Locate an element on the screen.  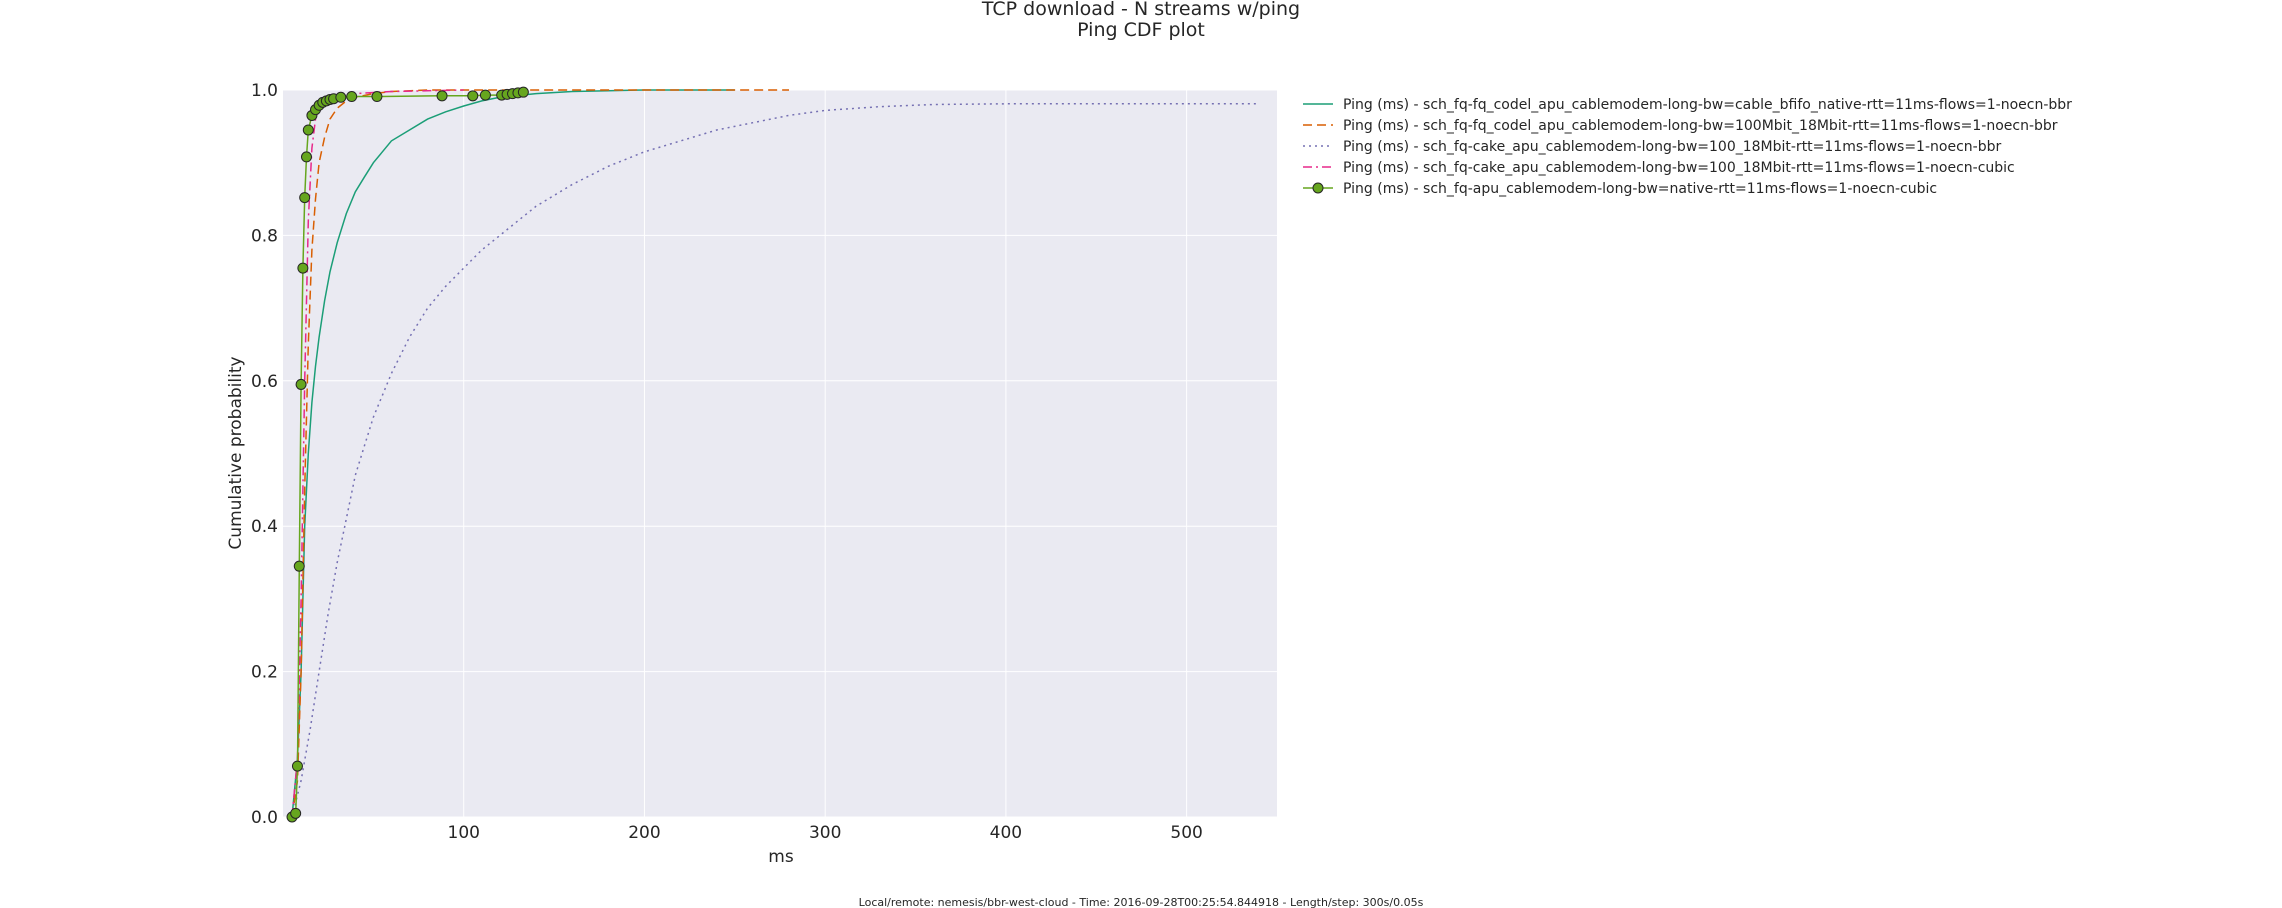
legend-marker is located at coordinates (1318, 188).